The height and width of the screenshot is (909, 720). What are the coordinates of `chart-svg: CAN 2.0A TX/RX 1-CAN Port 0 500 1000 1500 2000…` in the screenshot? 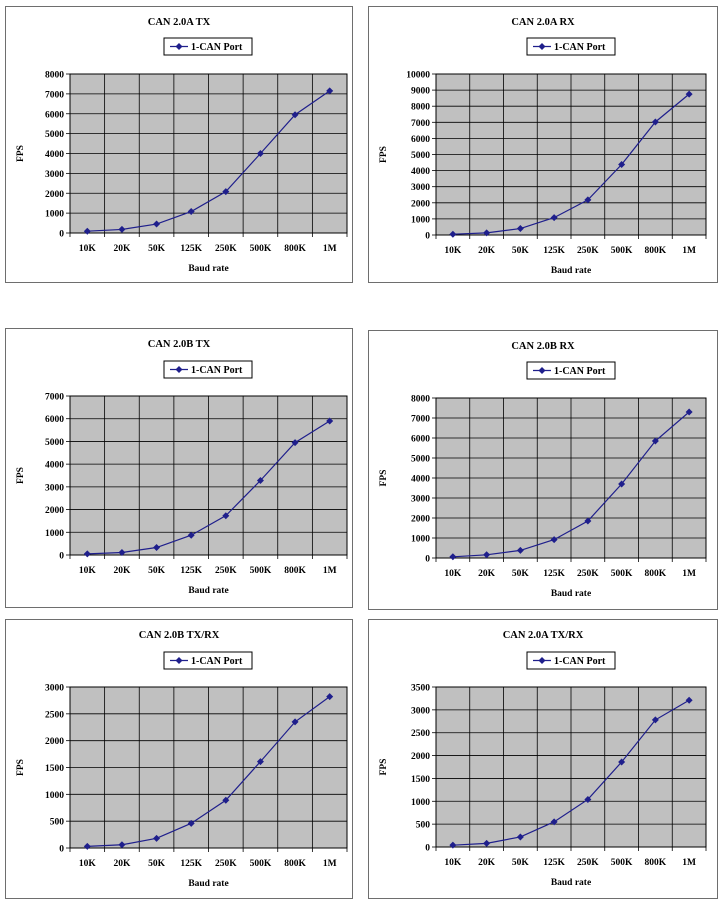 It's located at (543, 759).